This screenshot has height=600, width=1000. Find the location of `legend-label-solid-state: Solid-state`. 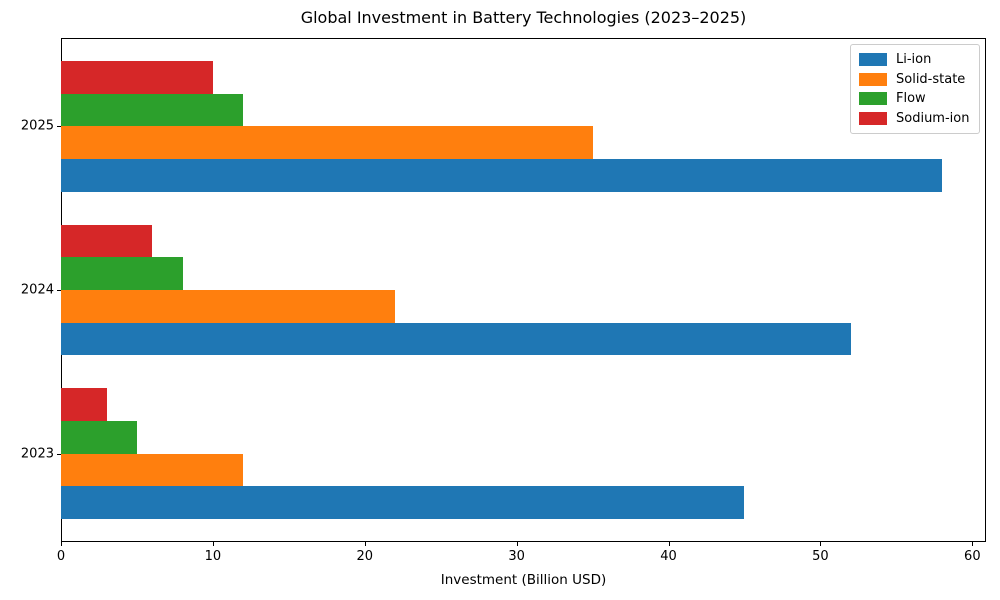

legend-label-solid-state: Solid-state is located at coordinates (931, 79).